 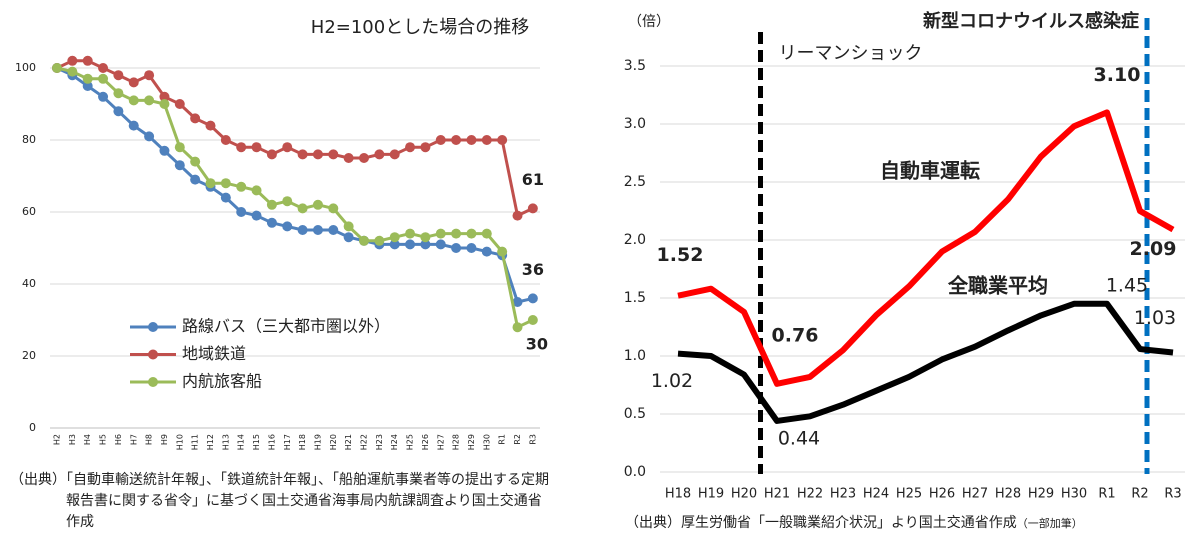 What do you see at coordinates (32, 427) in the screenshot?
I see `y-tick-label: 0` at bounding box center [32, 427].